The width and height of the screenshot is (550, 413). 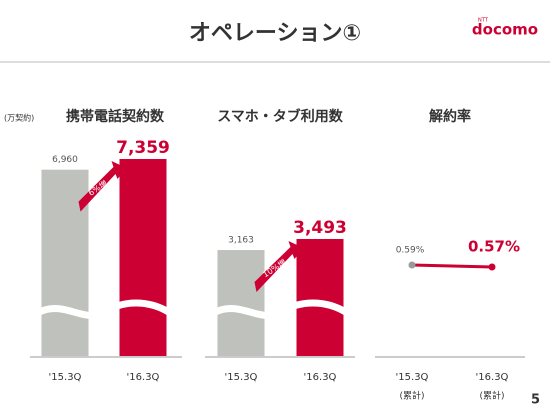 I want to click on logo: docomo, so click(x=505, y=30).